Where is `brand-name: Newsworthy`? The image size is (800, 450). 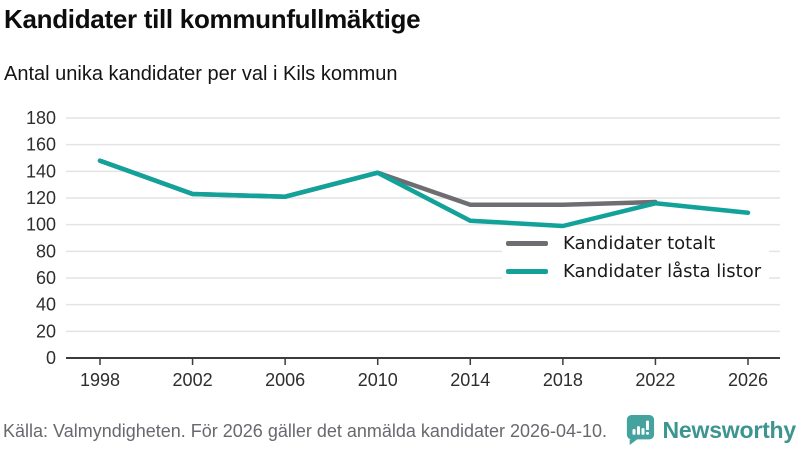 brand-name: Newsworthy is located at coordinates (729, 429).